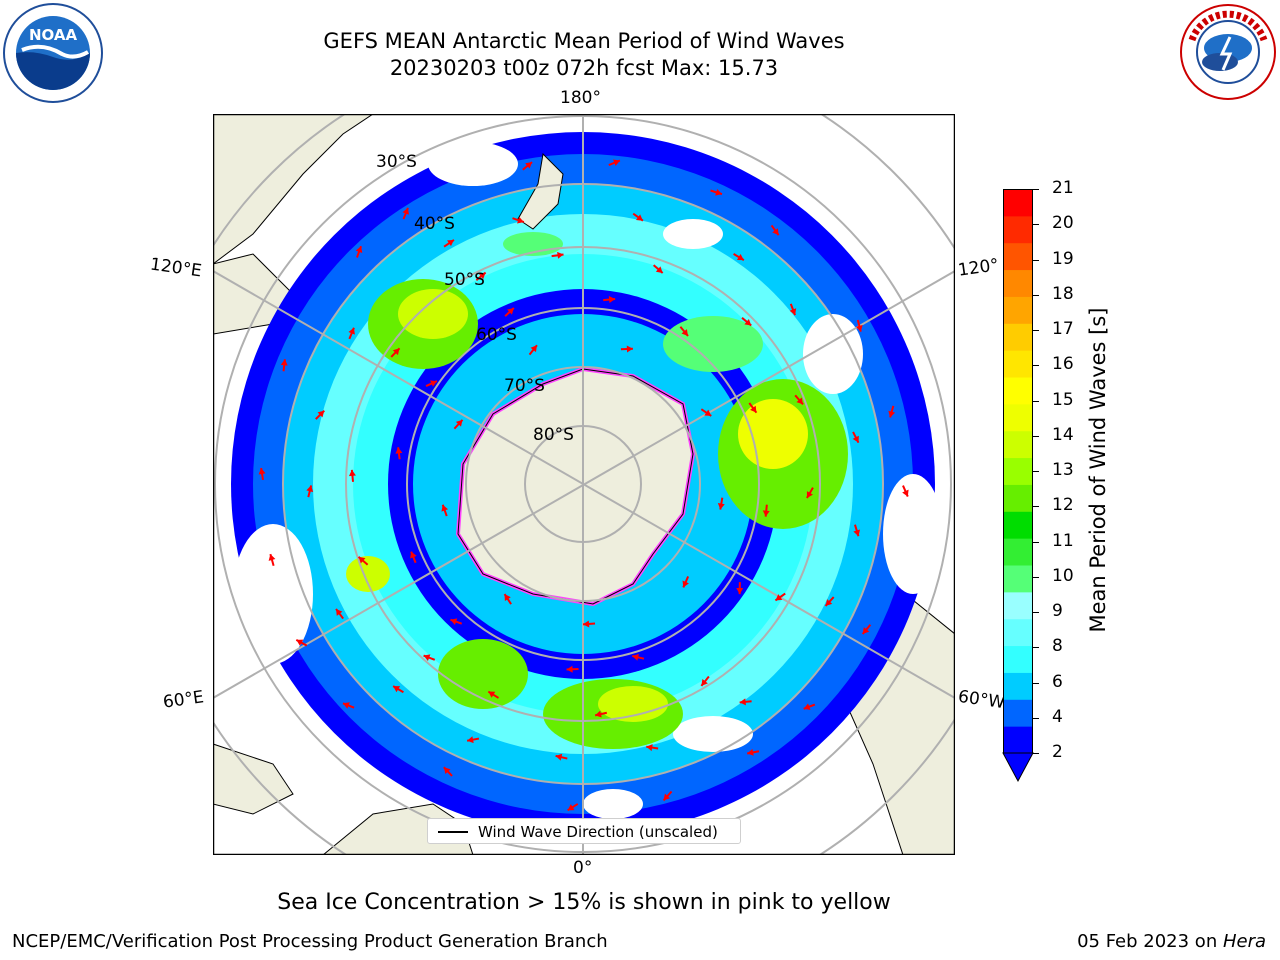 The width and height of the screenshot is (1280, 960). What do you see at coordinates (1063, 434) in the screenshot?
I see `colorbar-tick-label: 14` at bounding box center [1063, 434].